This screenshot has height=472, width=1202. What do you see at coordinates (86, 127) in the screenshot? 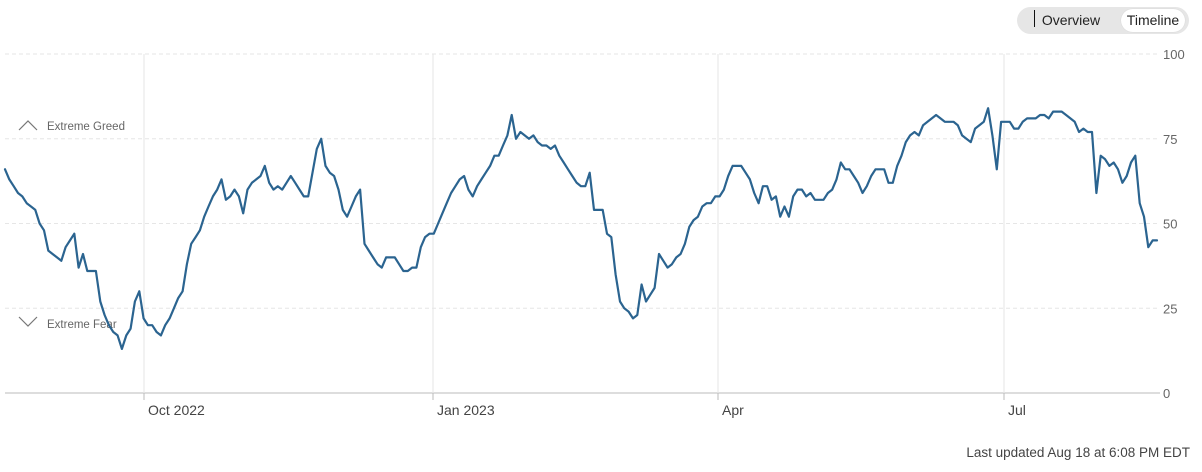
I see `zone-label: Extreme Greed` at bounding box center [86, 127].